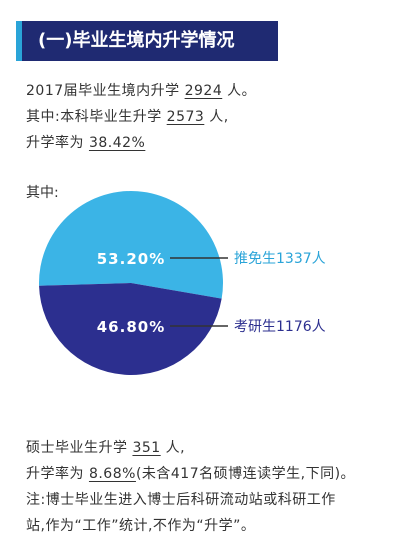  What do you see at coordinates (146, 448) in the screenshot?
I see `master-value: 351` at bounding box center [146, 448].